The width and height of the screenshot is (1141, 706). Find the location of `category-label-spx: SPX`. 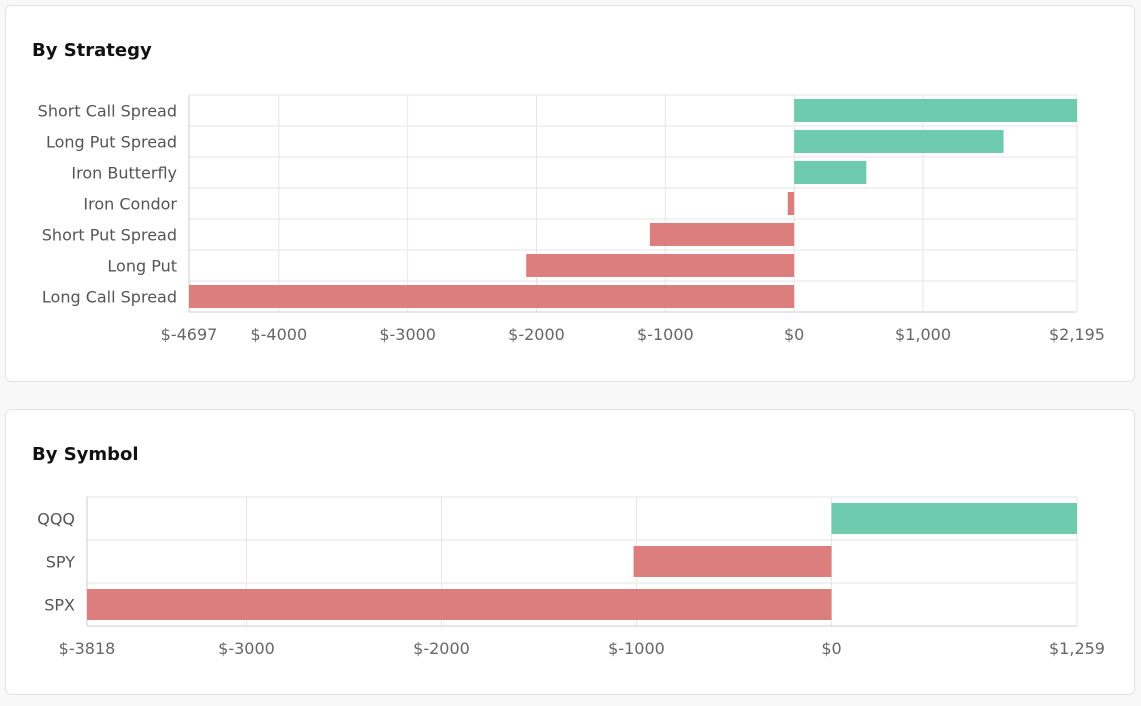

category-label-spx: SPX is located at coordinates (59, 605).